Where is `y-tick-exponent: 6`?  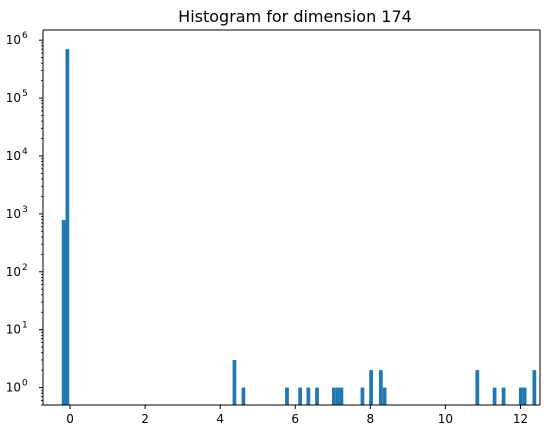
y-tick-exponent: 6 is located at coordinates (25, 36).